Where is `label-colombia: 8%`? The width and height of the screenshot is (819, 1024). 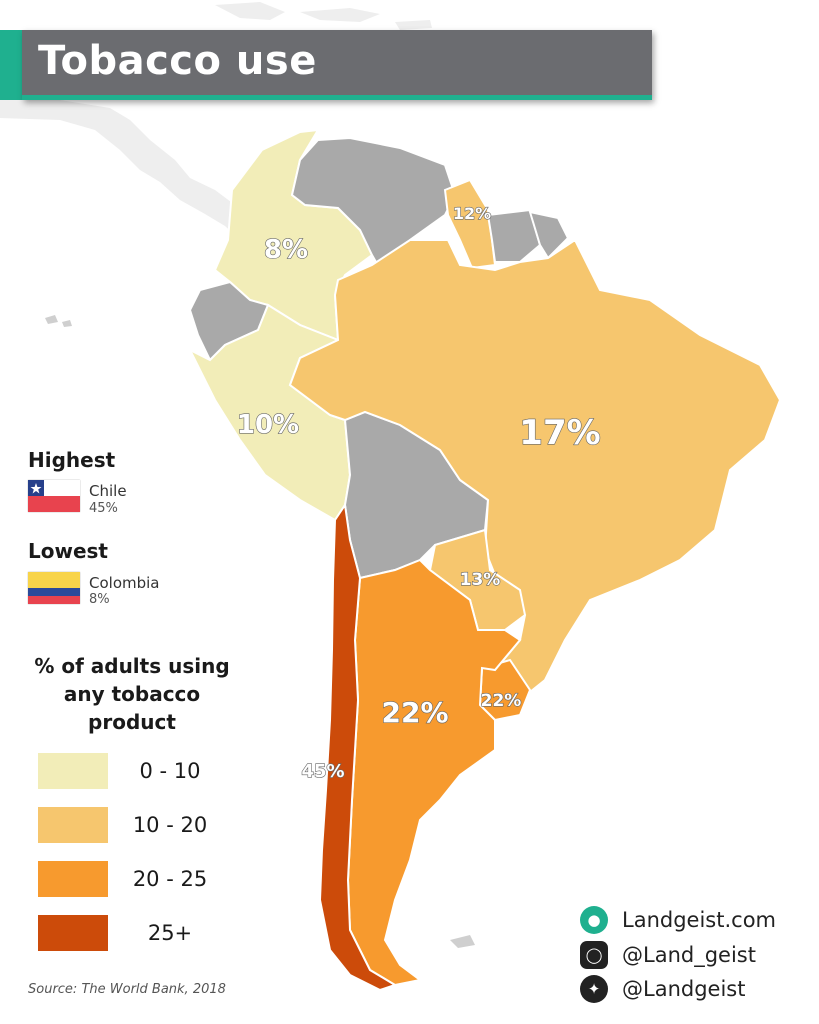 label-colombia: 8% is located at coordinates (286, 250).